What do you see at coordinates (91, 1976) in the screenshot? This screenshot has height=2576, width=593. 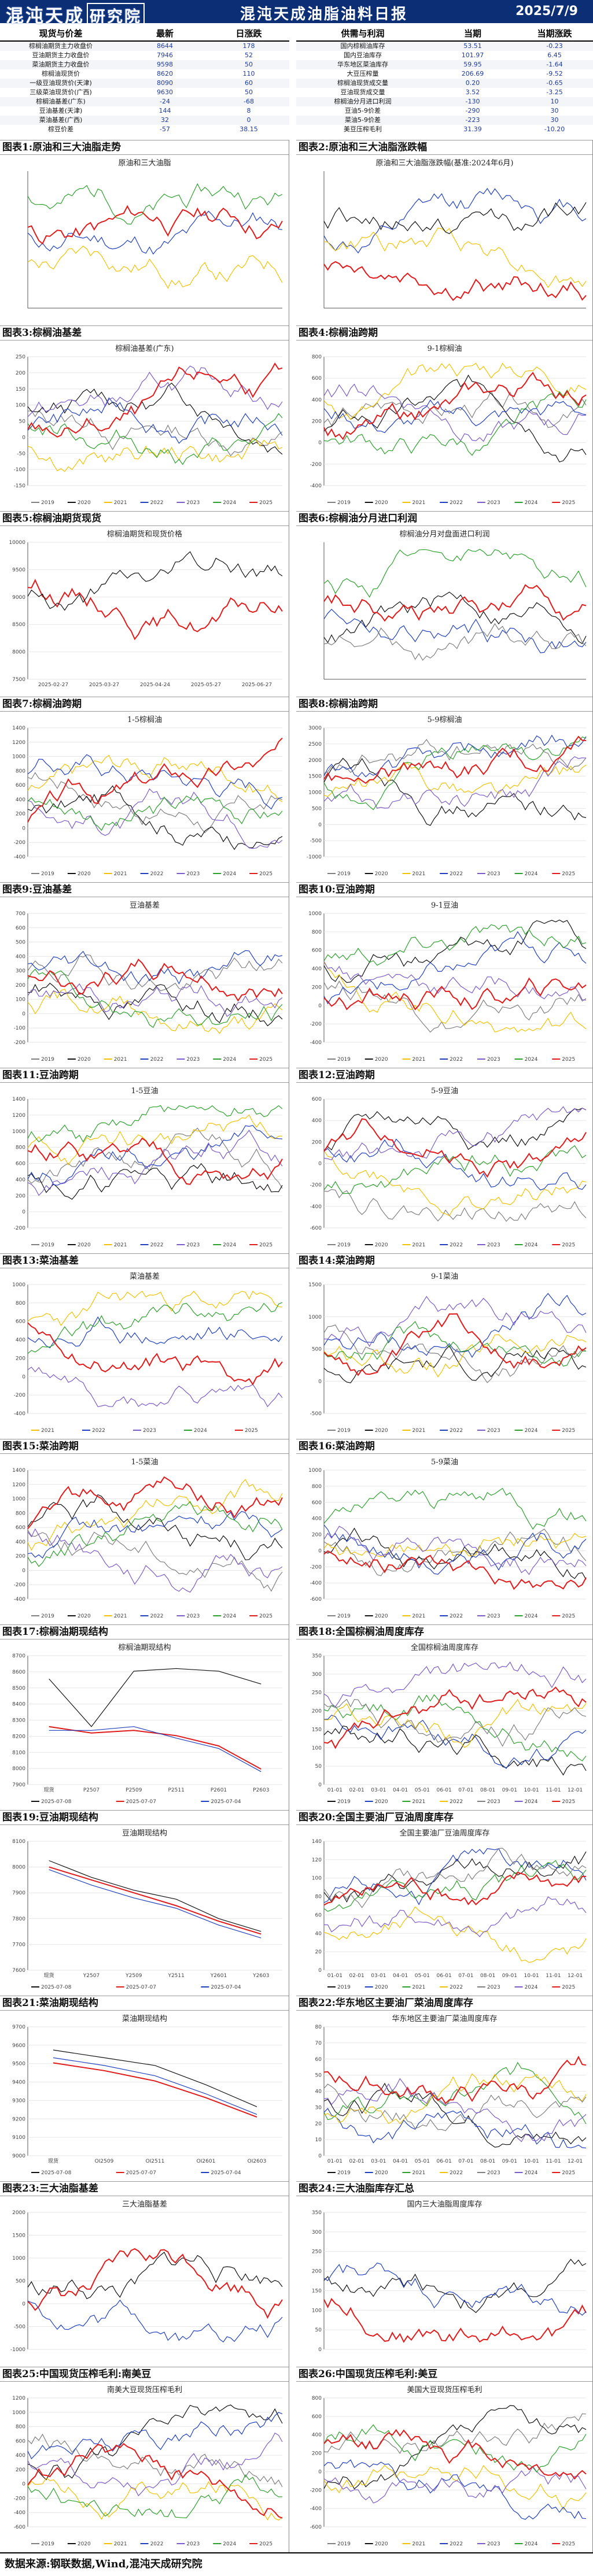 I see `x-tick-label: Y2507` at bounding box center [91, 1976].